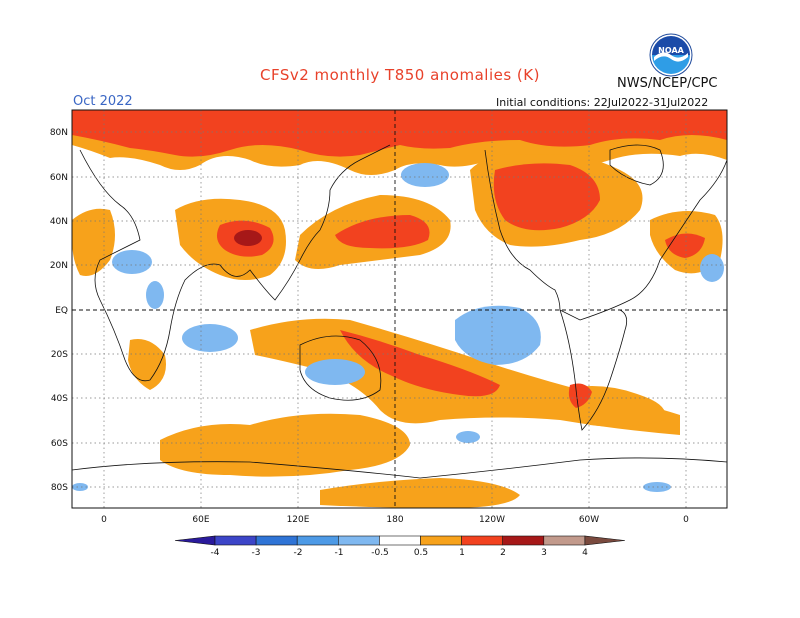 The image size is (800, 618). Describe the element at coordinates (200, 520) in the screenshot. I see `lon-label: 60E` at that location.